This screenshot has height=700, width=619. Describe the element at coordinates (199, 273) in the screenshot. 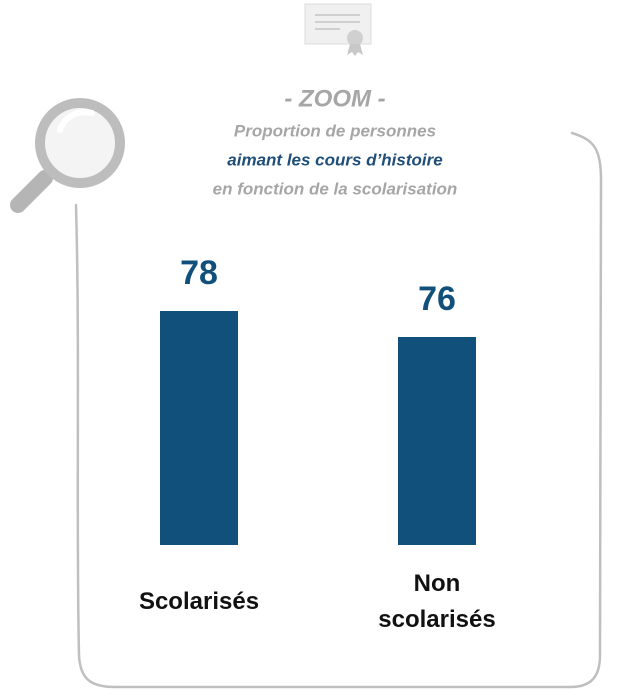

I see `data-label: 78` at that location.